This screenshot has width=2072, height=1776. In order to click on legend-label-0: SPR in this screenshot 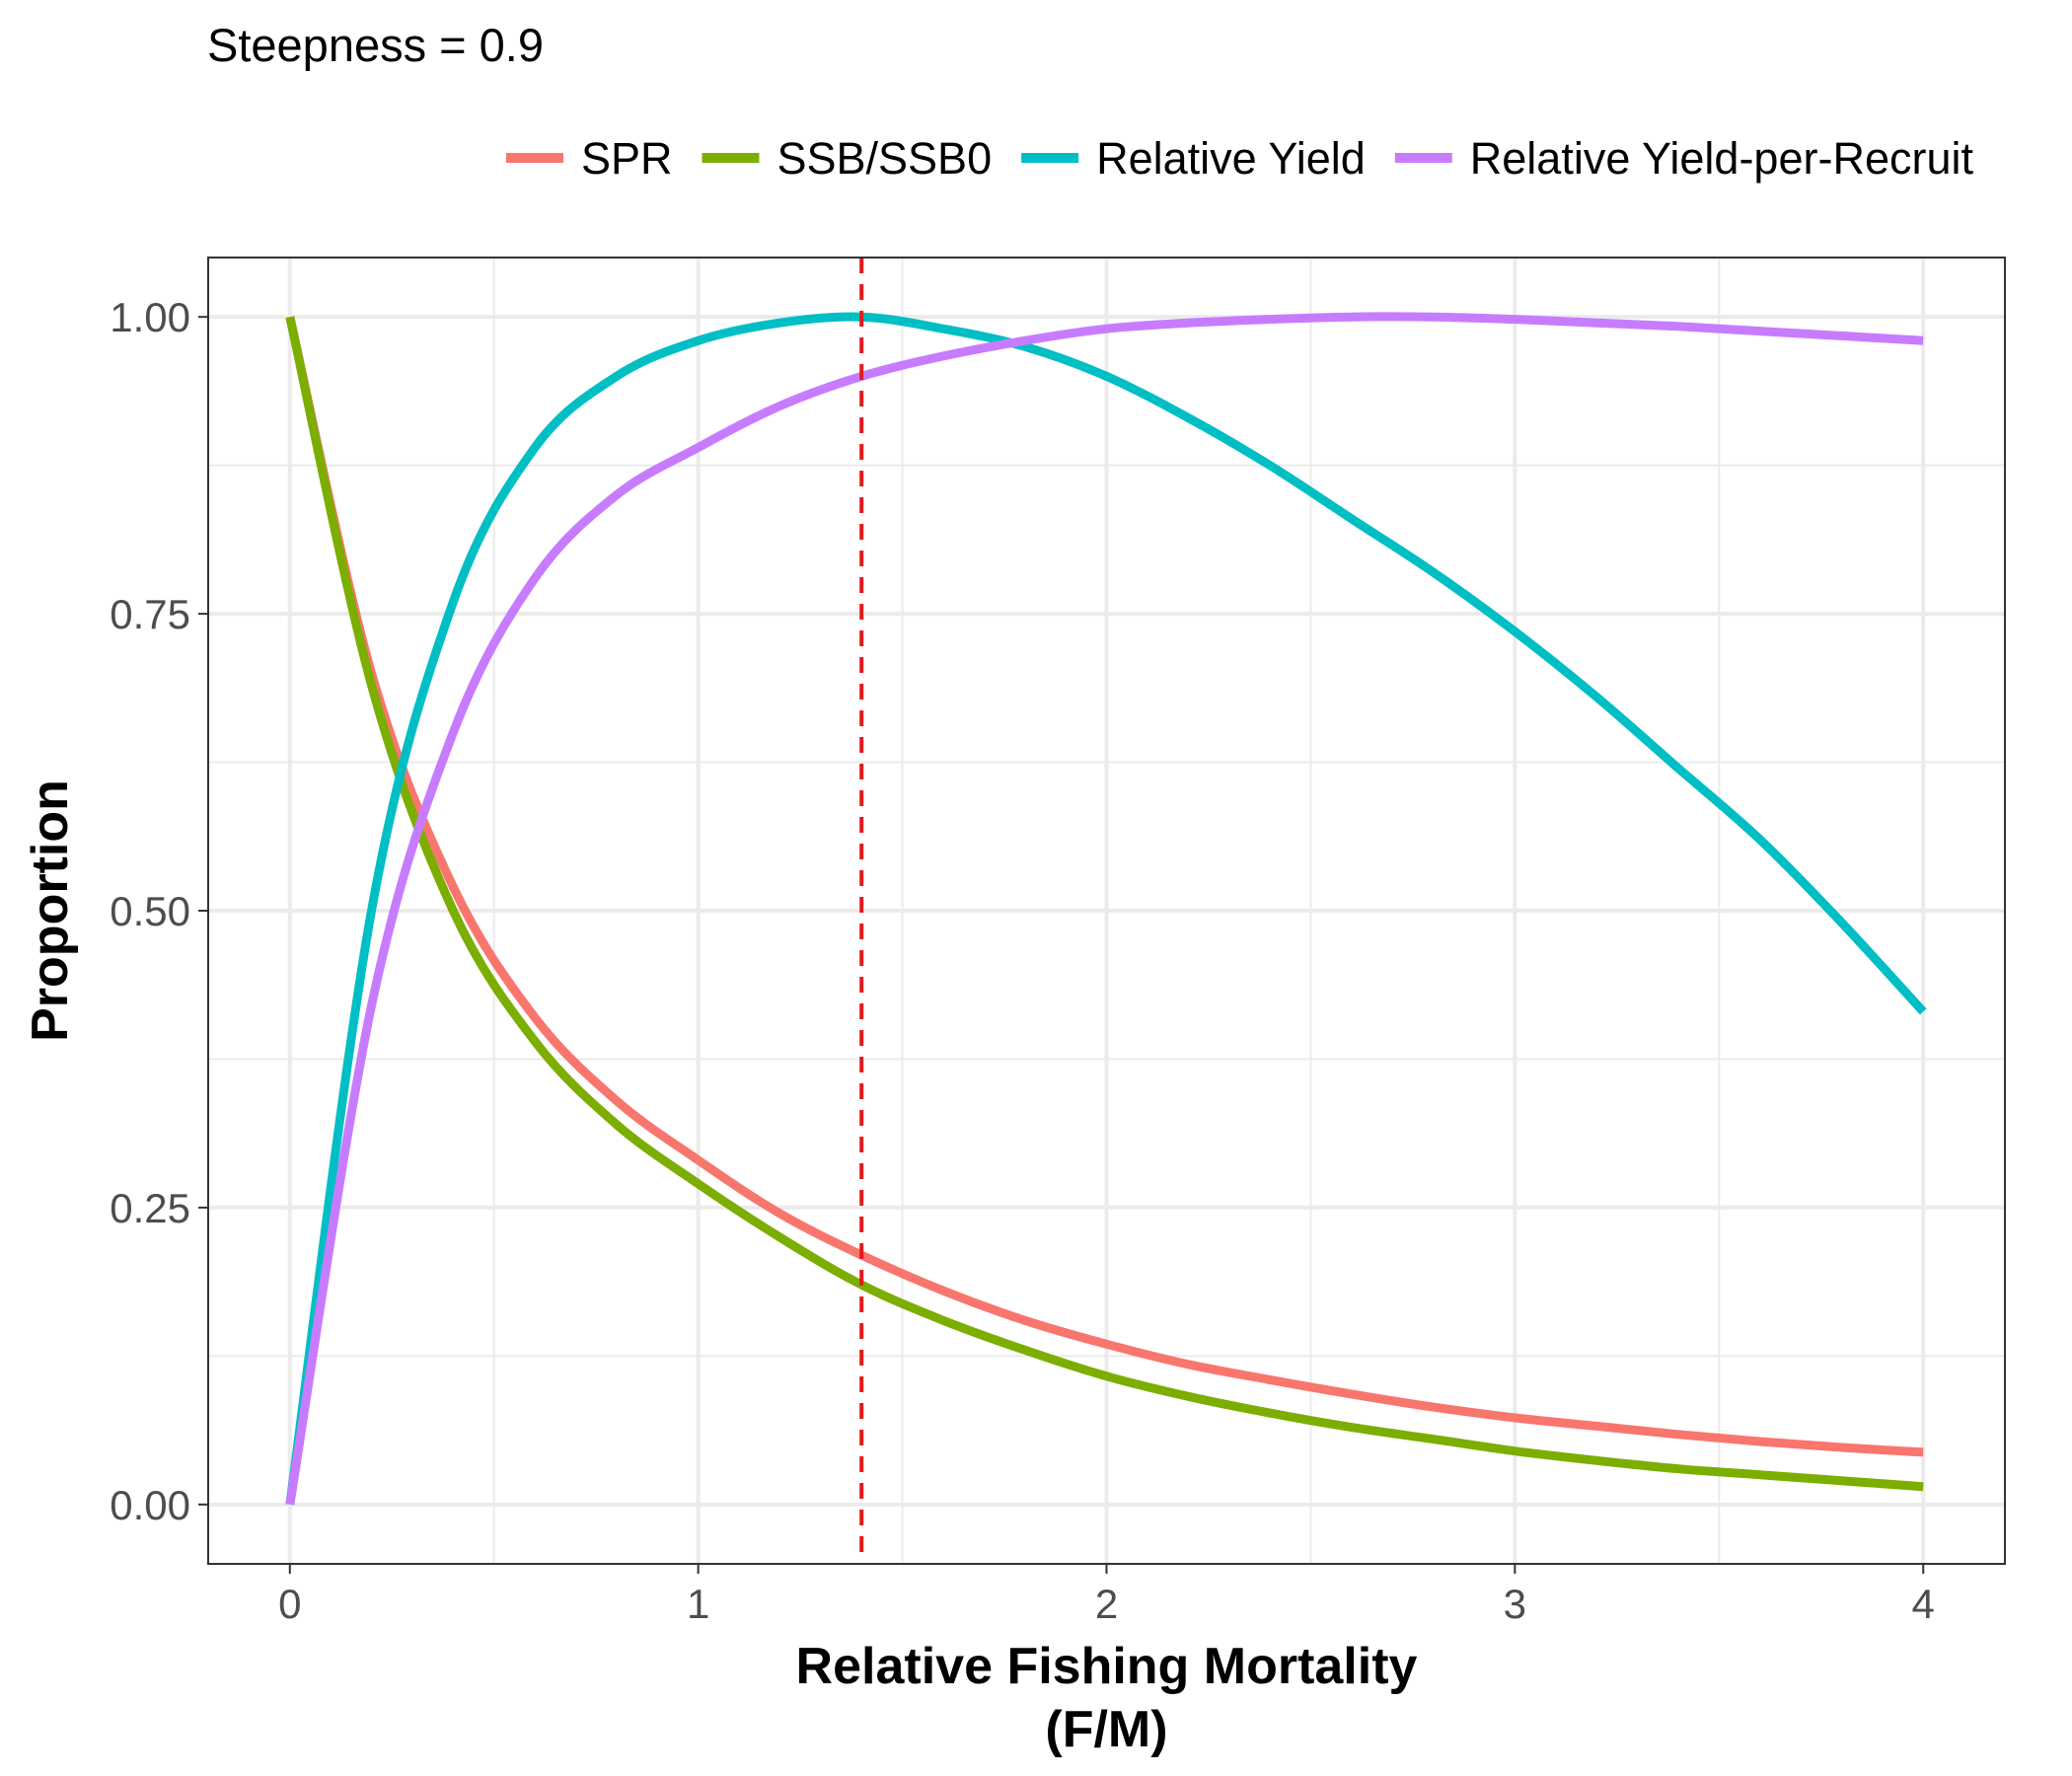, I will do `click(627, 158)`.